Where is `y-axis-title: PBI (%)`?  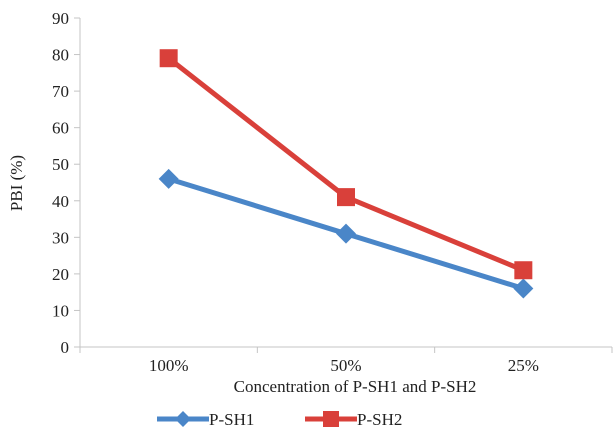 y-axis-title: PBI (%) is located at coordinates (16, 183).